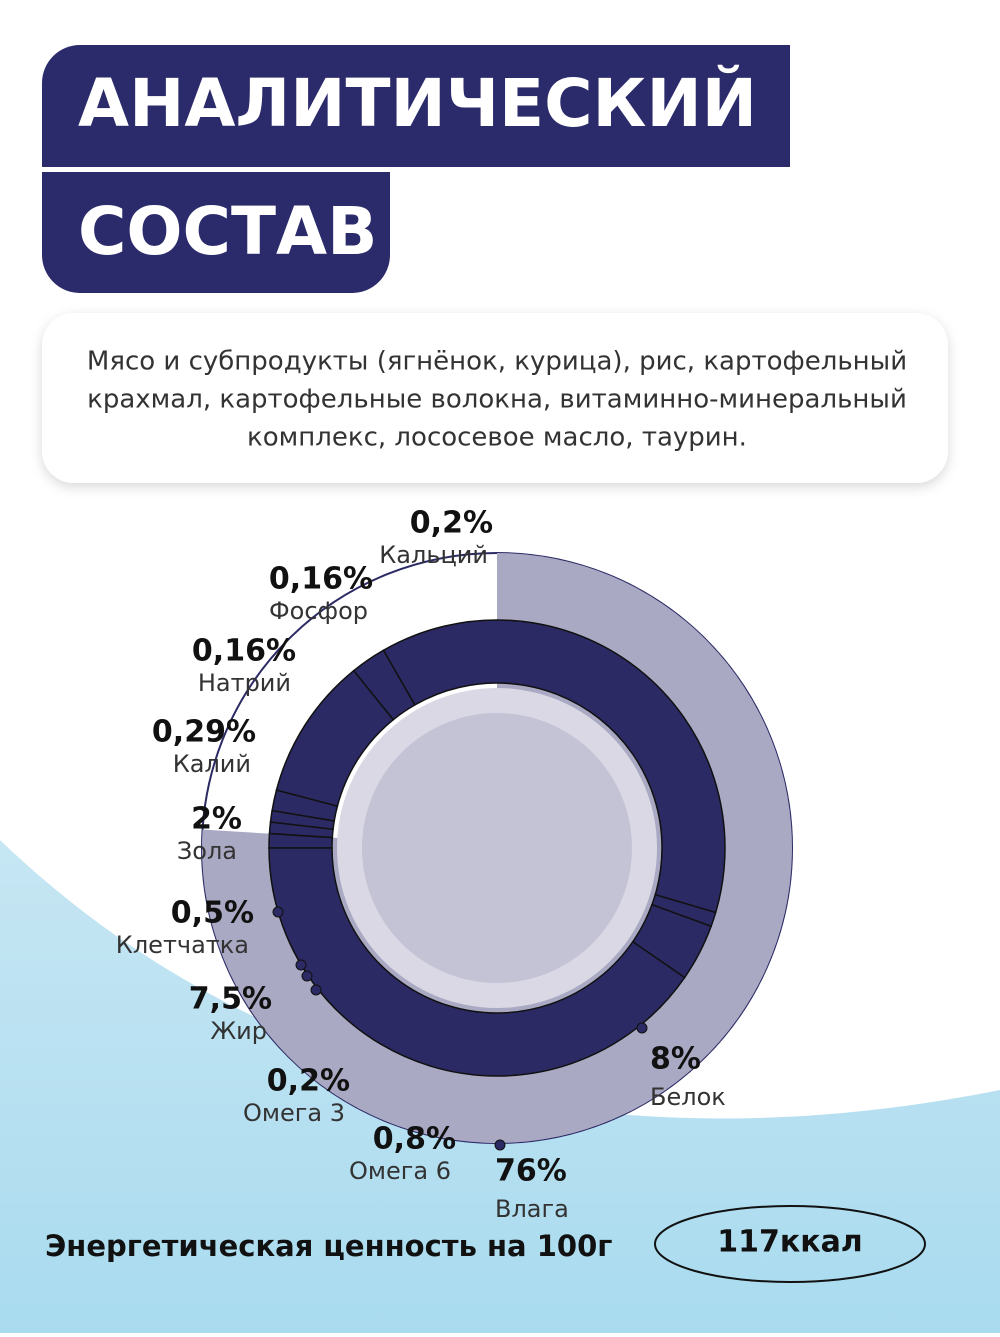 This screenshot has width=1000, height=1337. Describe the element at coordinates (531, 1171) in the screenshot. I see `value-label: 76%` at that location.